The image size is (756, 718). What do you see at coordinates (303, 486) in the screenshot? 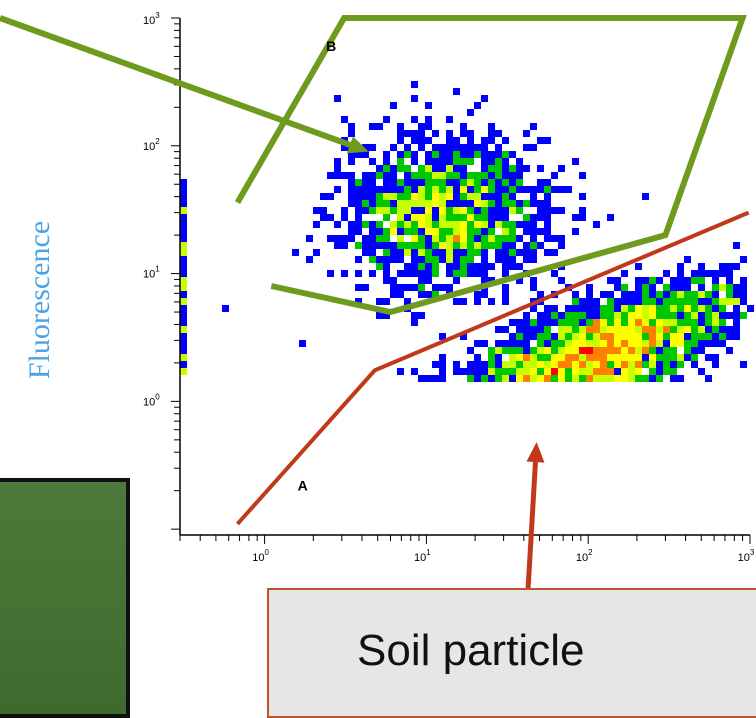
I see `region-label-a: A` at bounding box center [303, 486].